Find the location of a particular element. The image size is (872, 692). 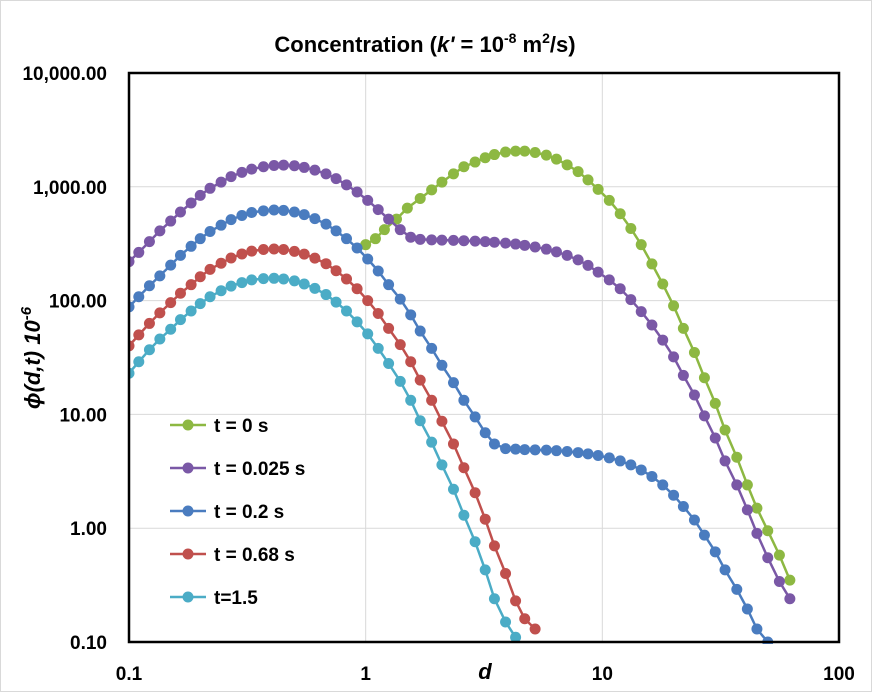

y-tick-label: 1.00 is located at coordinates (88, 529).